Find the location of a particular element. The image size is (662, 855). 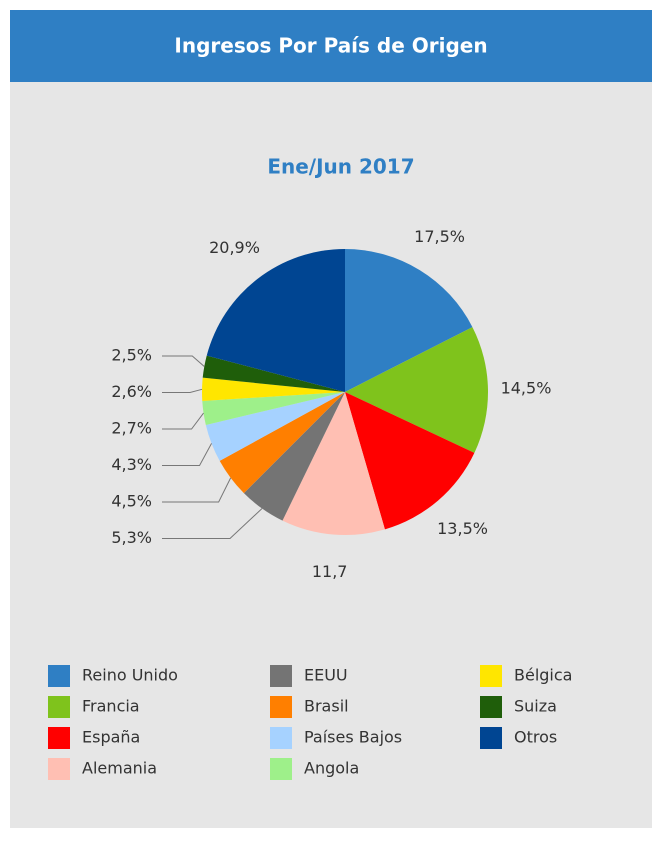

header-title: Ingresos Por País de Origen is located at coordinates (330, 46).